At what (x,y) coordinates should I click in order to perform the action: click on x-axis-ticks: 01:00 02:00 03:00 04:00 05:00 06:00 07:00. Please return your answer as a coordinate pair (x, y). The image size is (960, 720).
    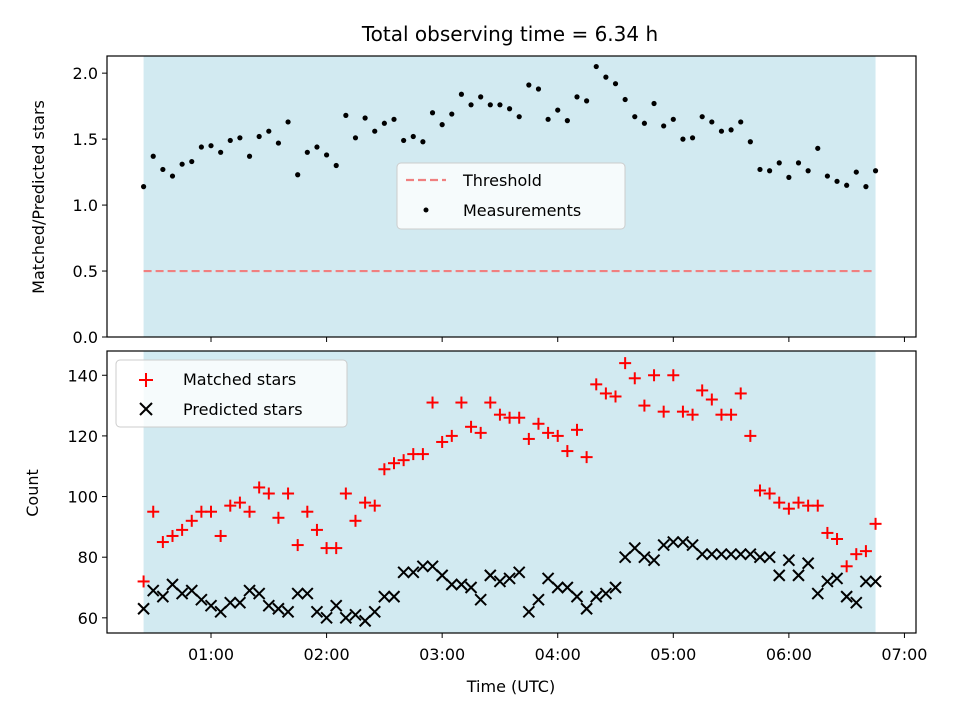
    Looking at the image, I should click on (557, 648).